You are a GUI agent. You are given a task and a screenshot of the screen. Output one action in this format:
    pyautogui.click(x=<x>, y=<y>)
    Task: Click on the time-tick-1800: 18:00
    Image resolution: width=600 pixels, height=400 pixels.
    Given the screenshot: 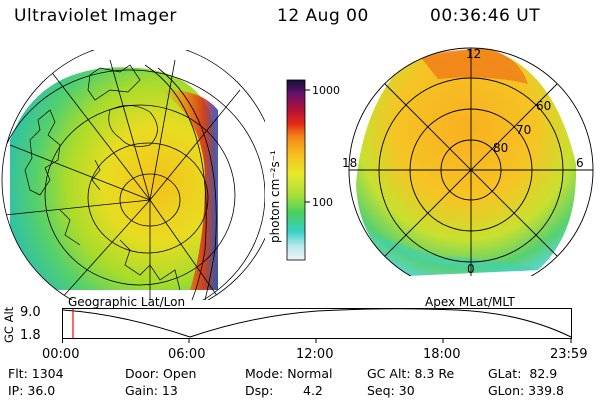 What is the action you would take?
    pyautogui.click(x=442, y=354)
    